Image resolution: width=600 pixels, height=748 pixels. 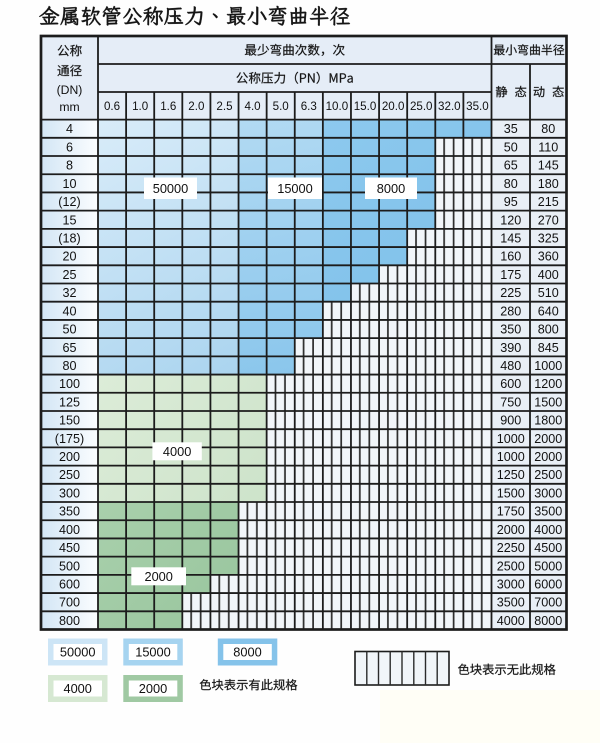 I want to click on svg-text: (175), so click(x=69, y=439).